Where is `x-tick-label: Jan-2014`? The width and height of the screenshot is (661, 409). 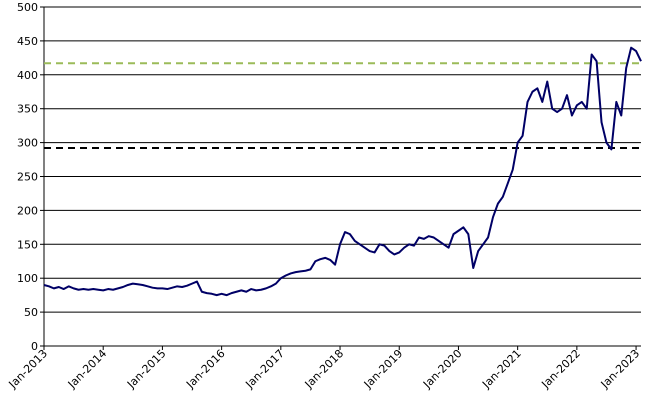
x-tick-label: Jan-2014 is located at coordinates (87, 369).